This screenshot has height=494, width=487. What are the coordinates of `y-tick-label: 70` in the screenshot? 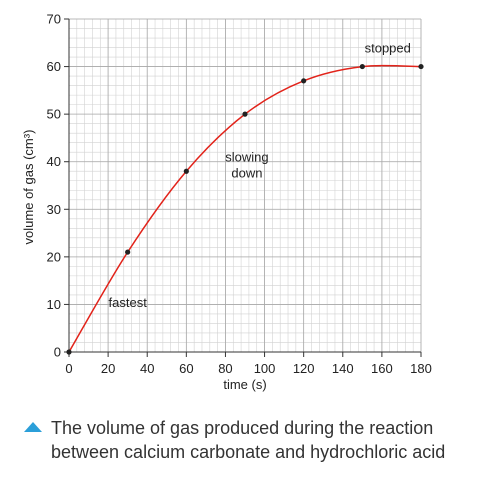 It's located at (54, 19).